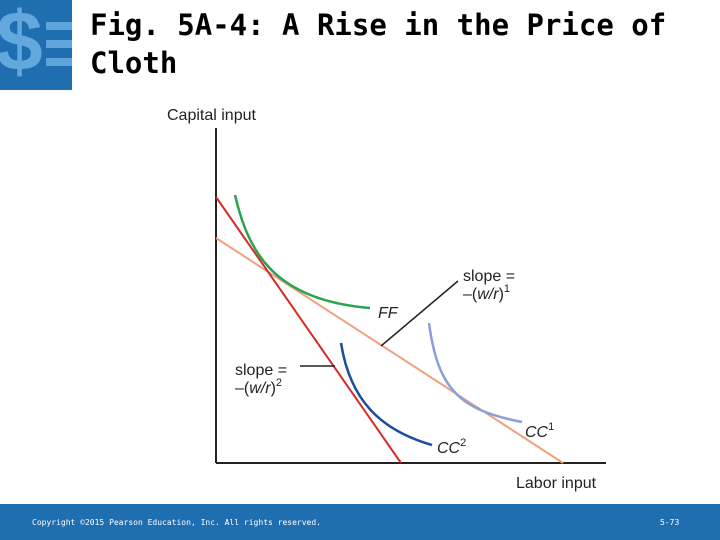 The width and height of the screenshot is (720, 540). I want to click on x-axis-label: Labor input, so click(556, 483).